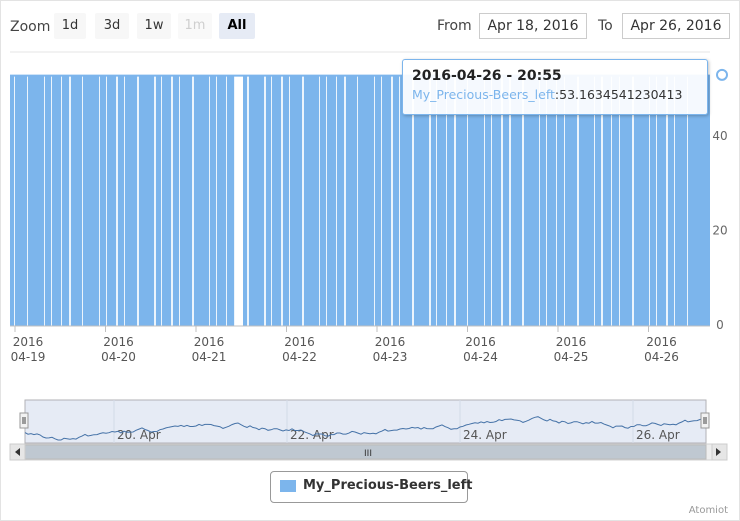 This screenshot has height=521, width=740. Describe the element at coordinates (388, 485) in the screenshot. I see `legend-label: My_Precious-Beers_left` at that location.